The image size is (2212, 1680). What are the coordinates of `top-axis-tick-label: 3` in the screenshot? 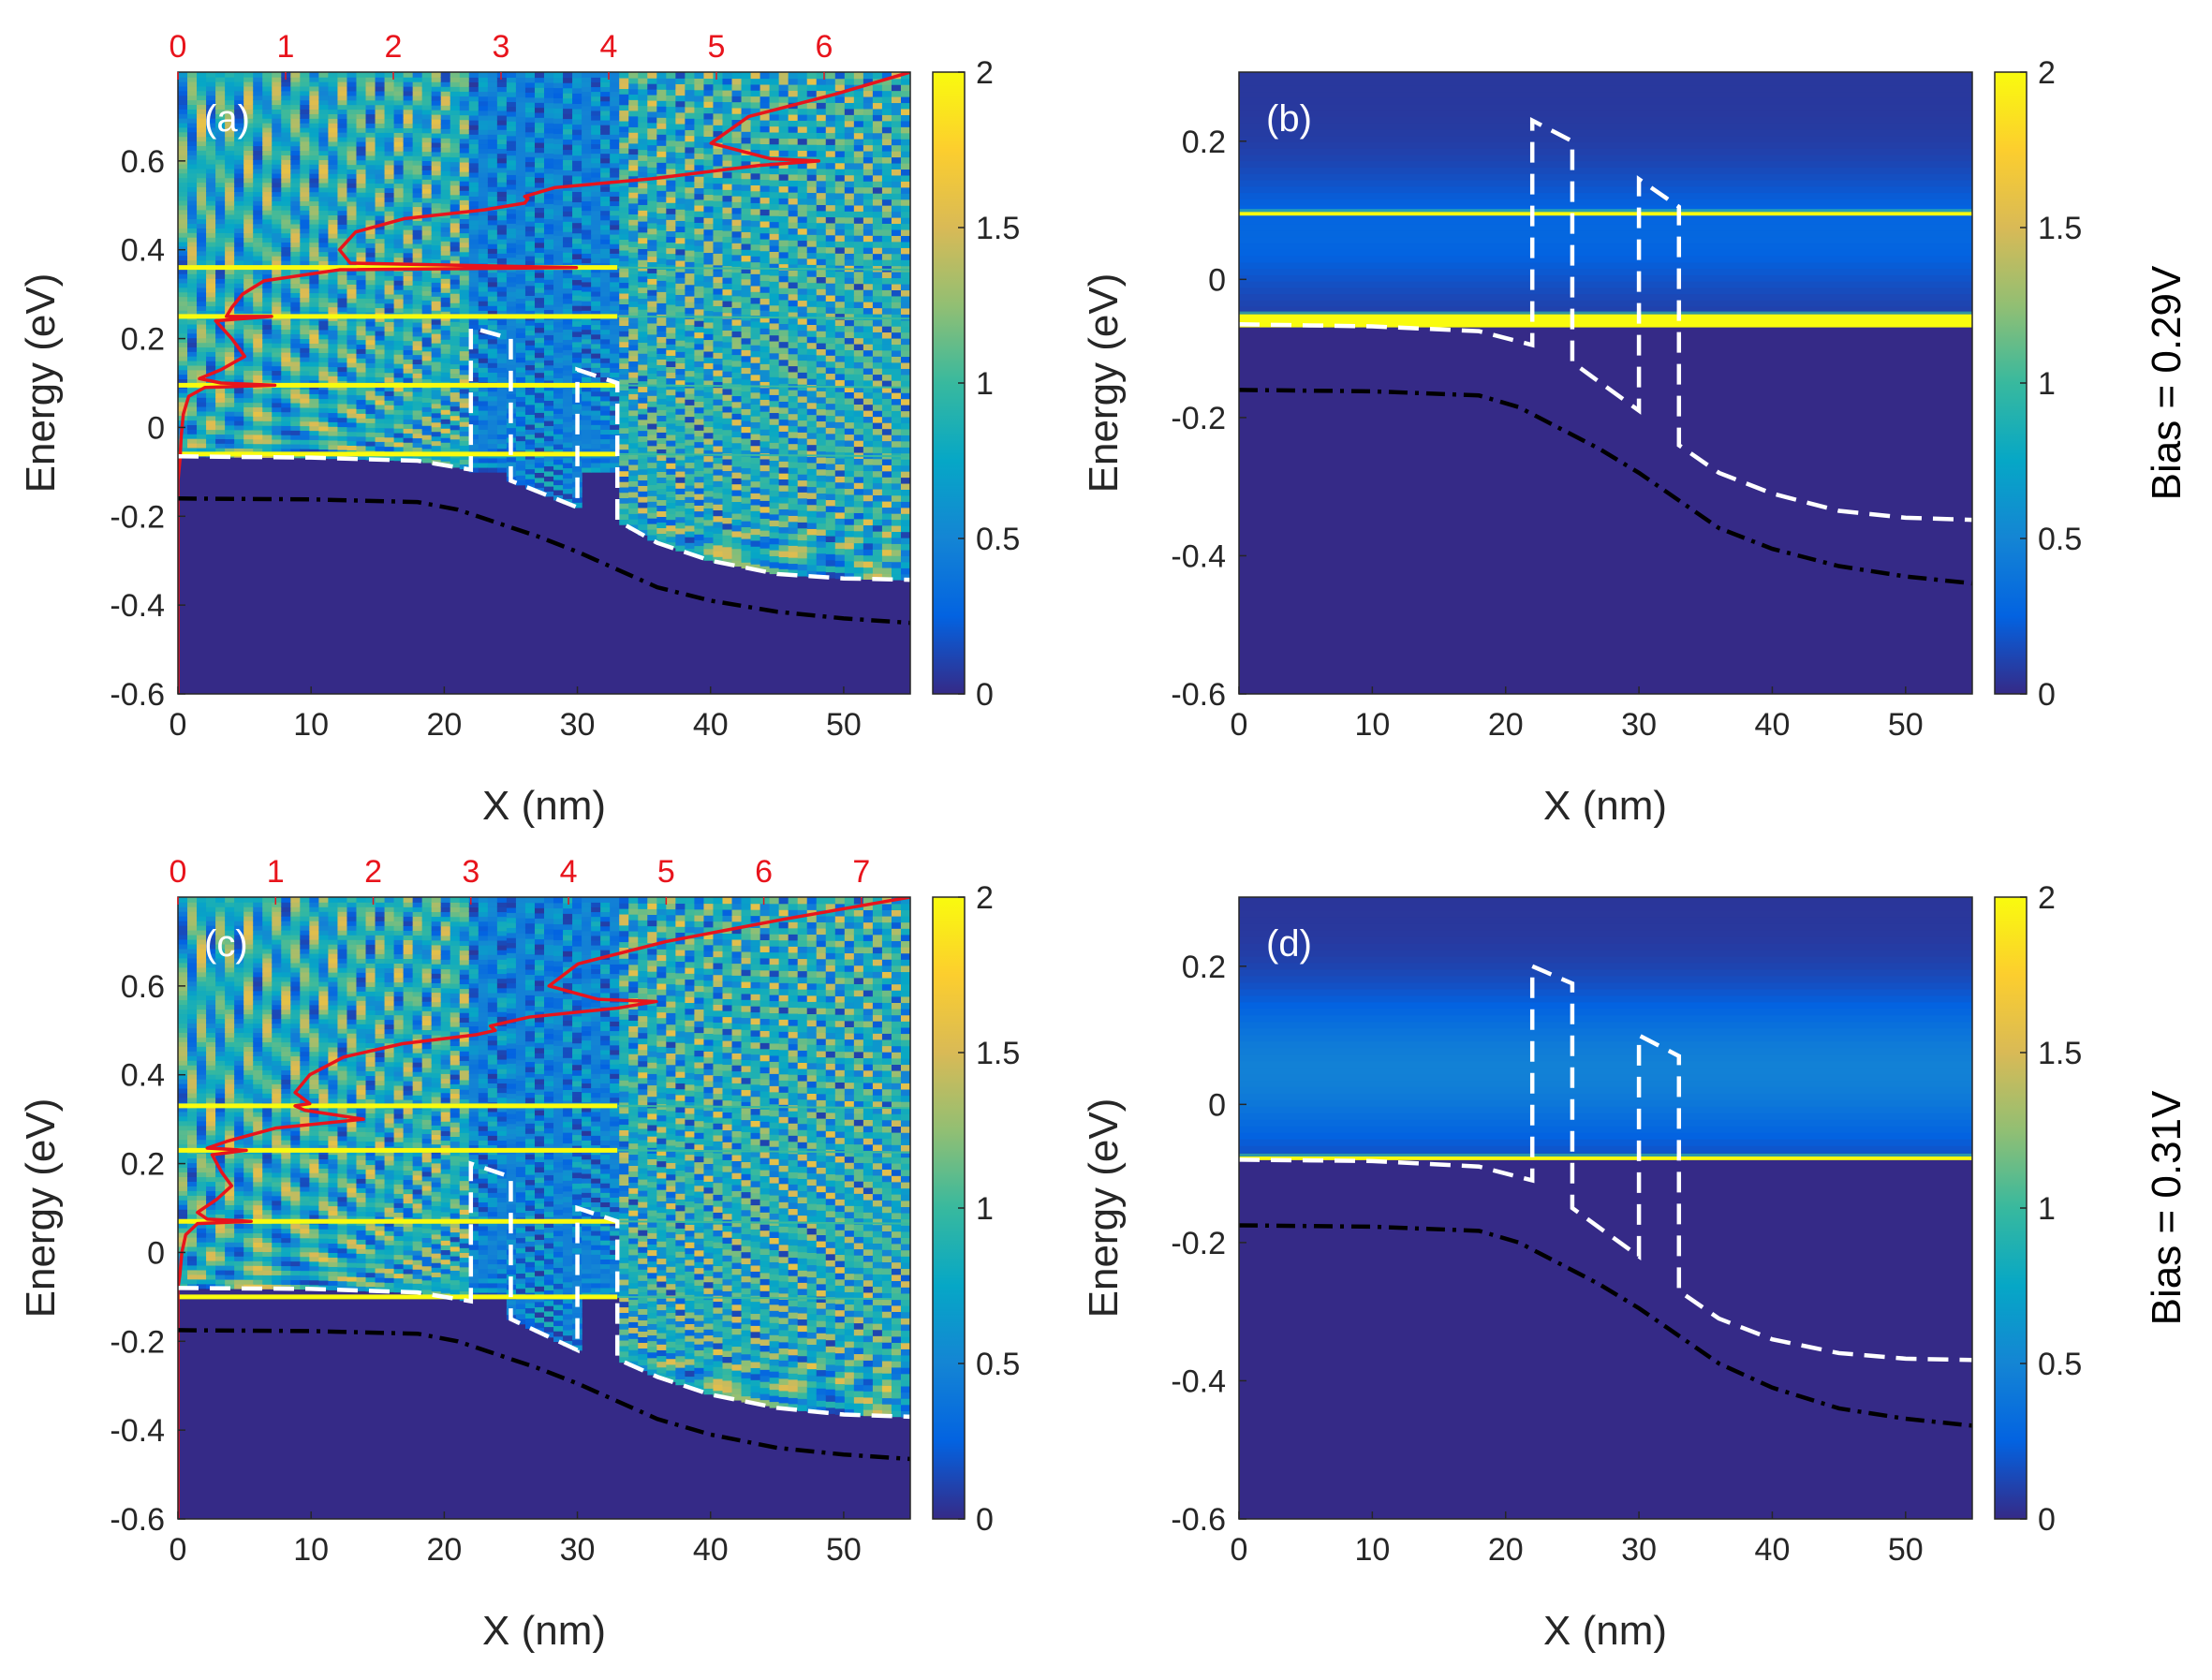 It's located at (502, 47).